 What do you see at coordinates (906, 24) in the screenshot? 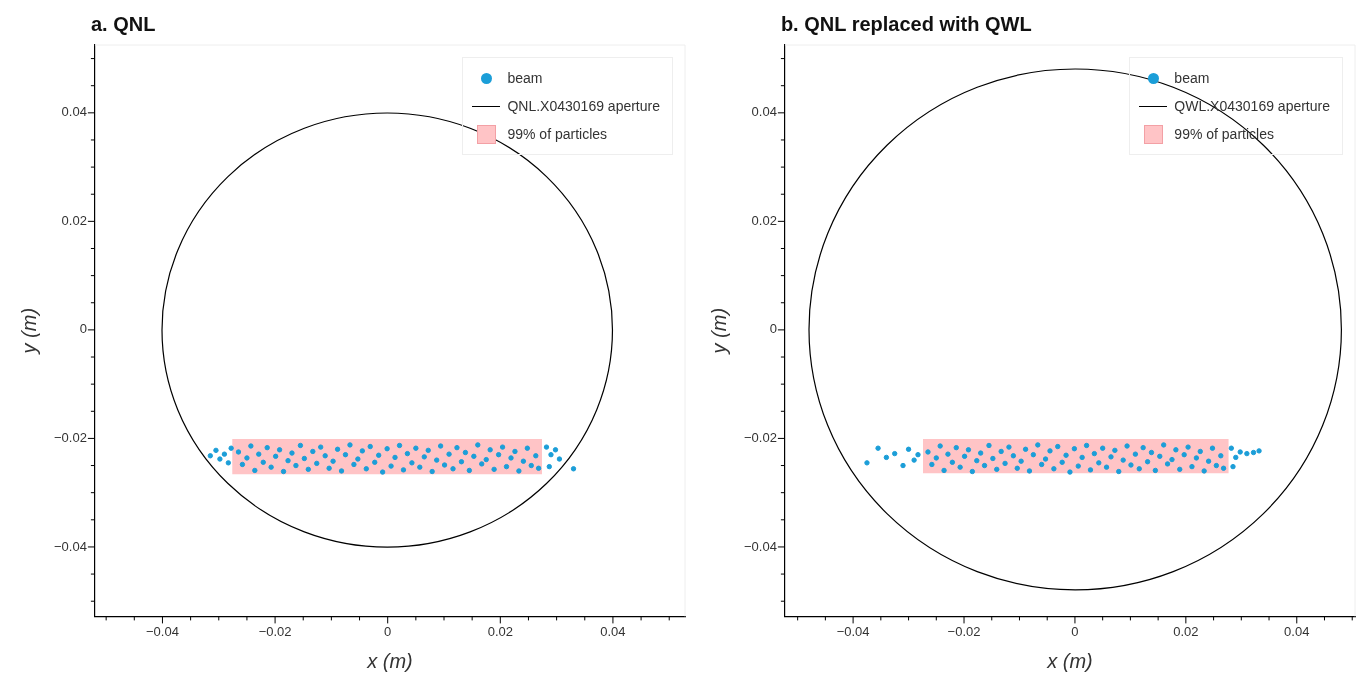
I see `chart-title: b. QNL replaced with QWL` at bounding box center [906, 24].